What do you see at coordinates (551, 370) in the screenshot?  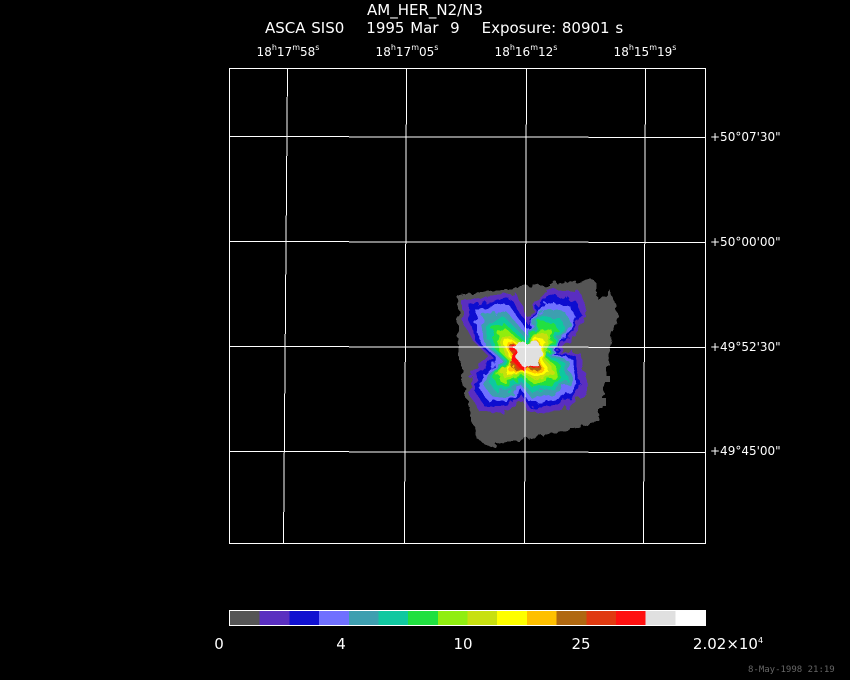 I see `background-speckle` at bounding box center [551, 370].